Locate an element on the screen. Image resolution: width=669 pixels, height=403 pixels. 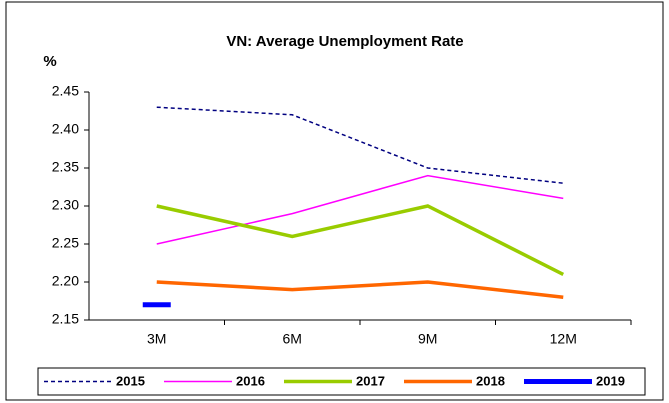
legend-box is located at coordinates (341, 381).